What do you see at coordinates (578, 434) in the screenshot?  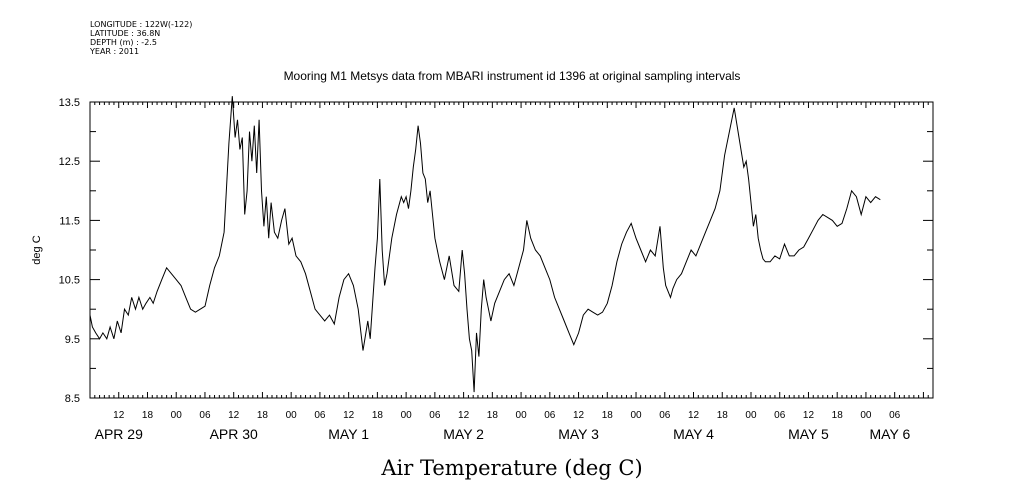 I see `x-day-label: MAY 3` at bounding box center [578, 434].